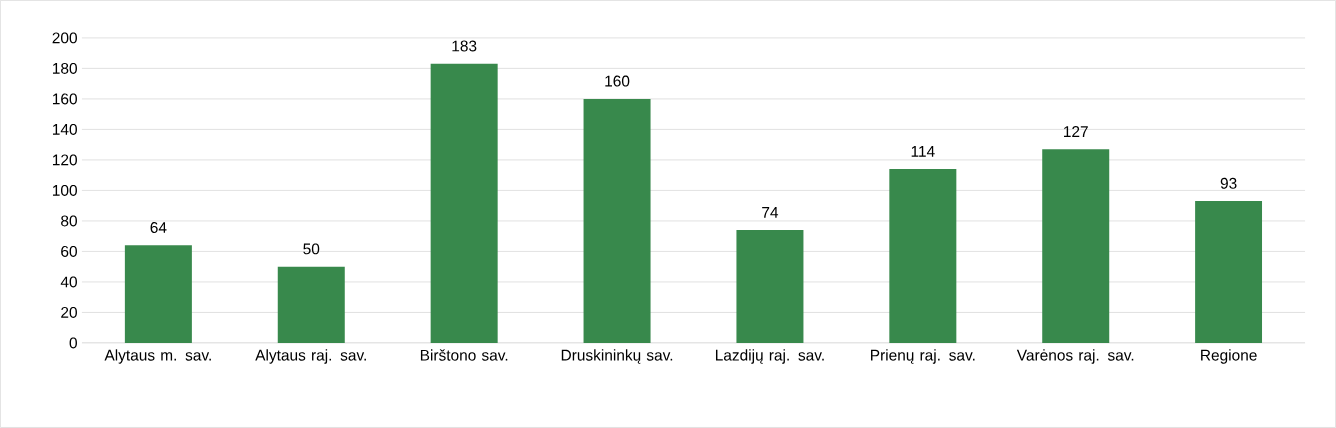  I want to click on y-tick-label: 100, so click(64, 190).